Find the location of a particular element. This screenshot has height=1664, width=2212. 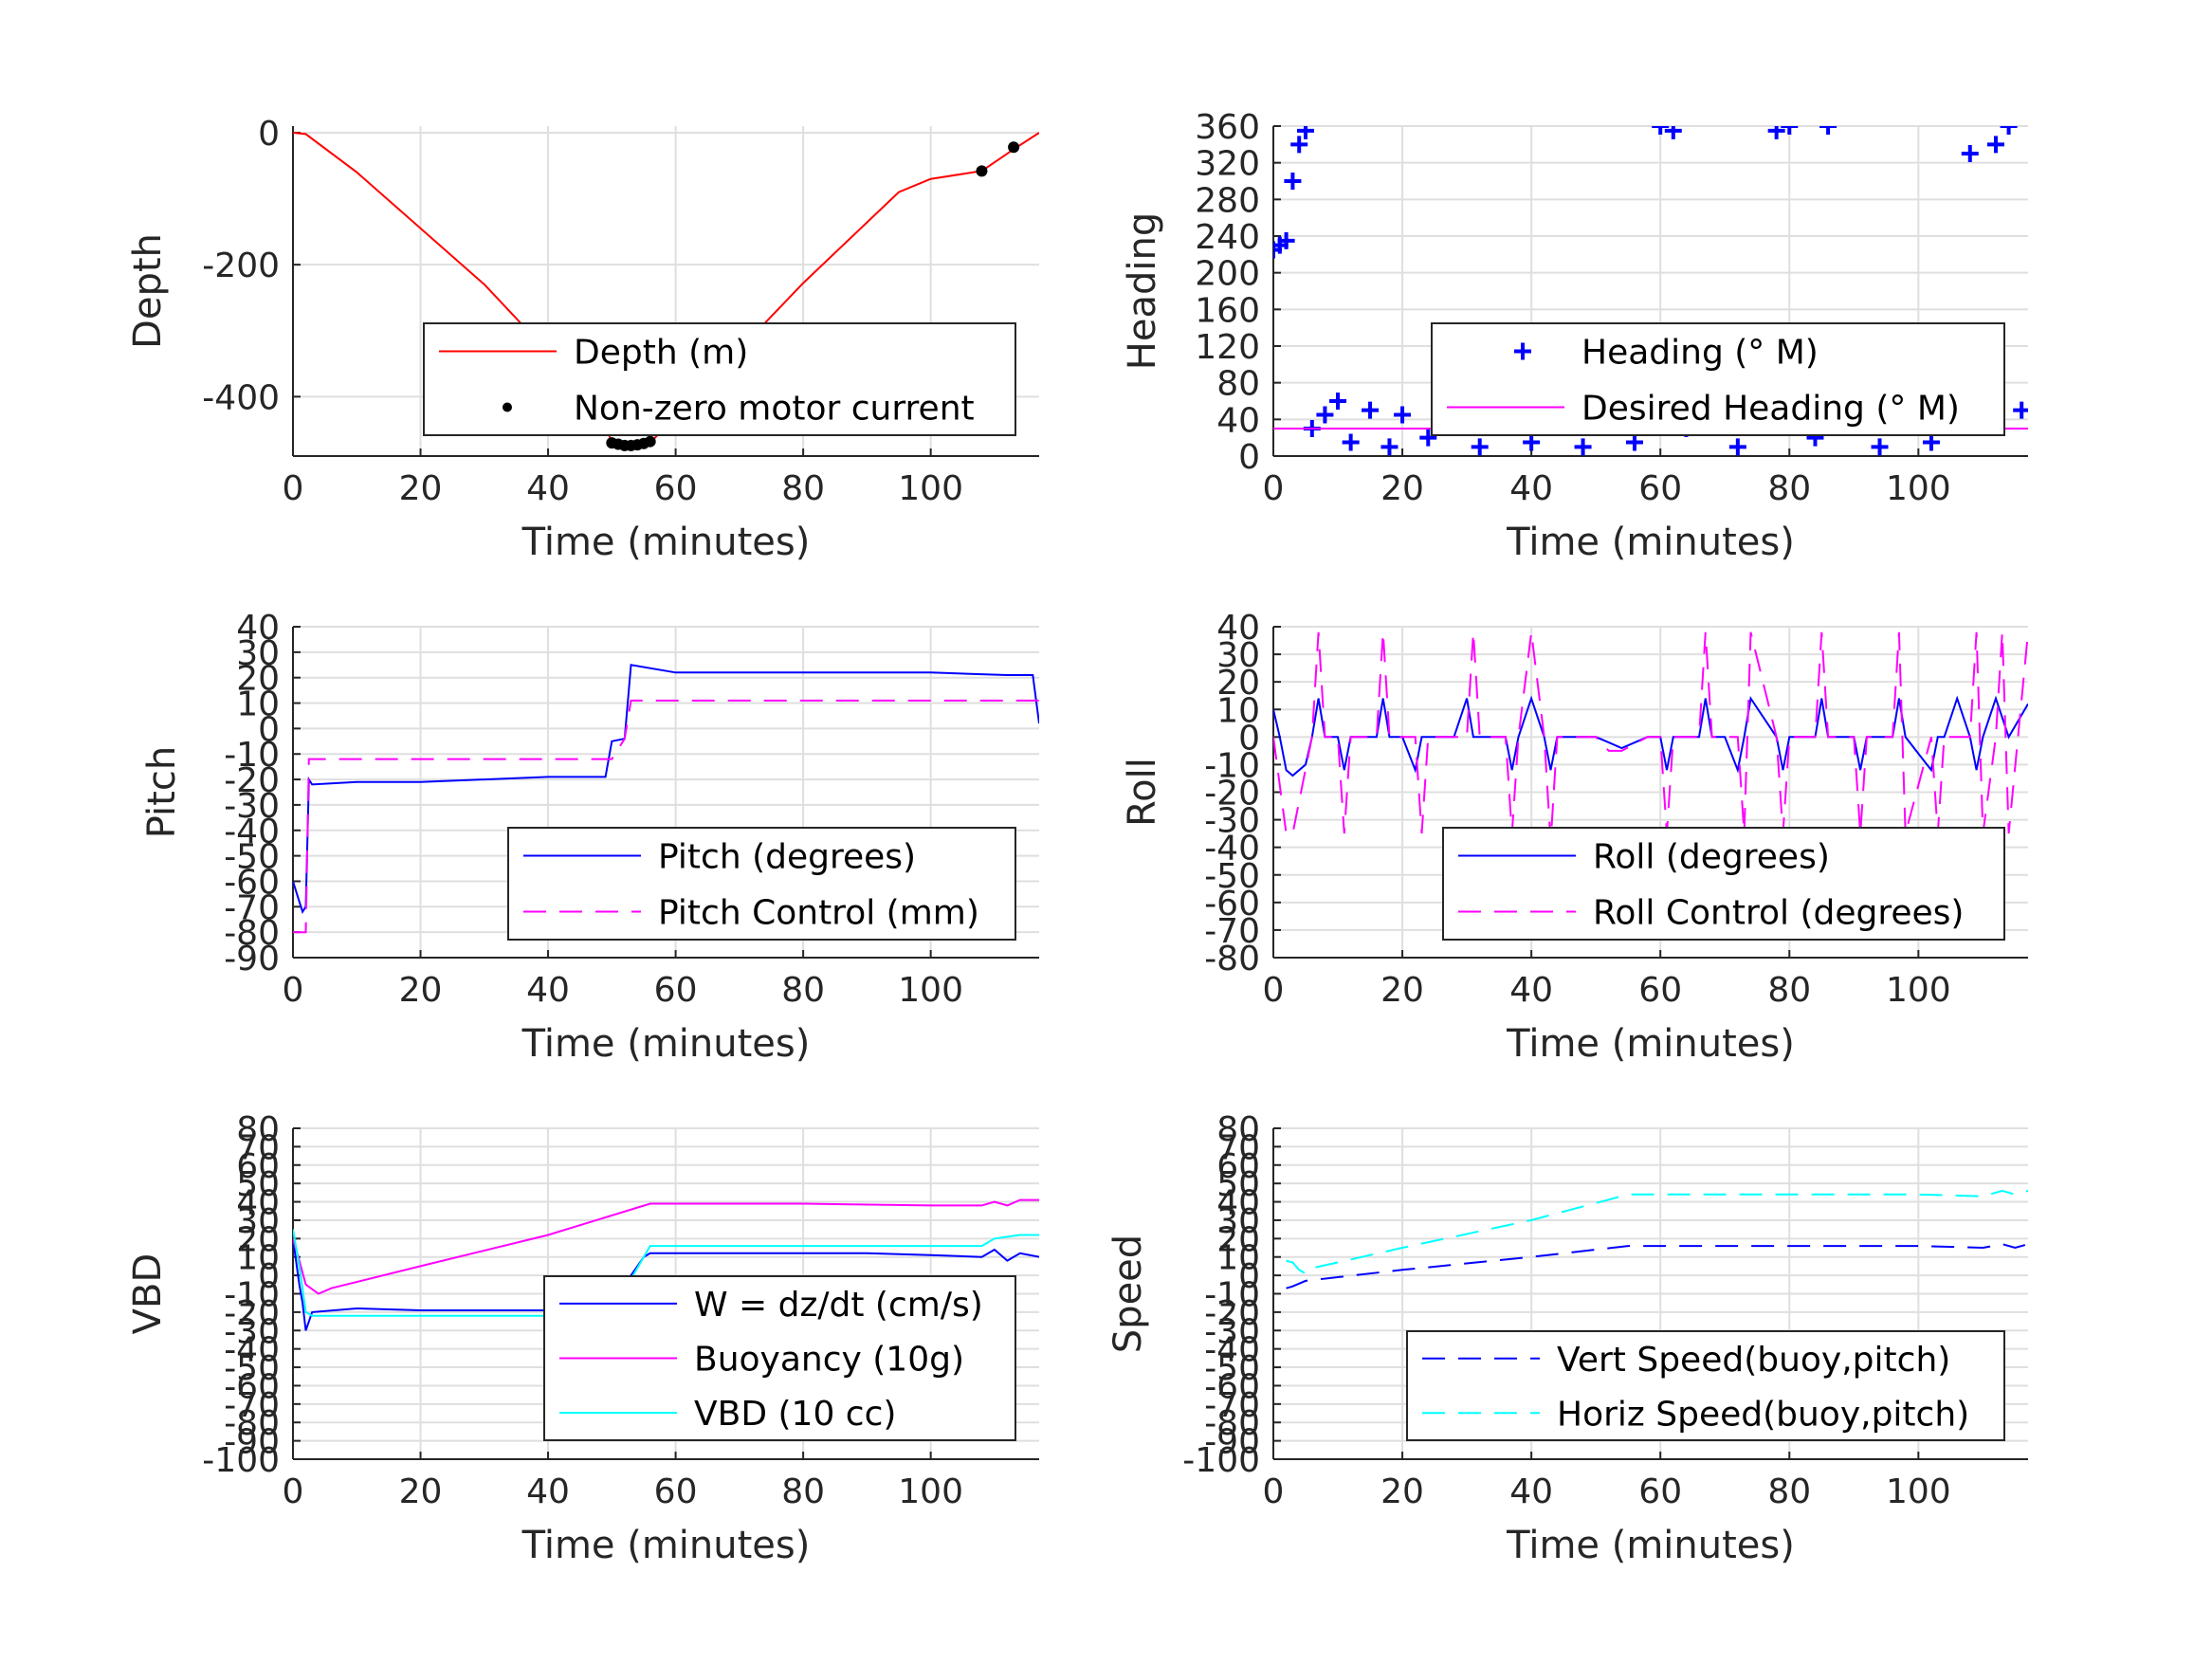

legend: Pitch (degrees) Pitch Control (mm) is located at coordinates (761, 884).